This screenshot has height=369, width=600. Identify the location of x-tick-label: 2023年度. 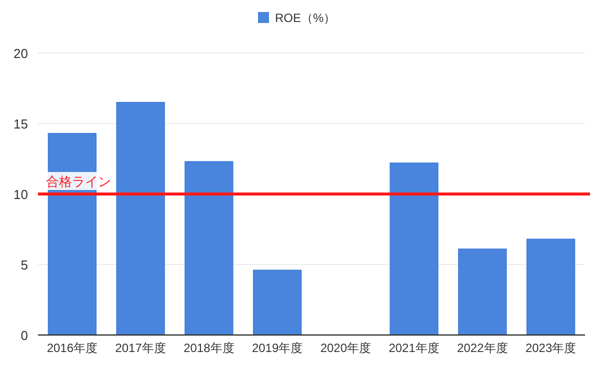
(550, 348).